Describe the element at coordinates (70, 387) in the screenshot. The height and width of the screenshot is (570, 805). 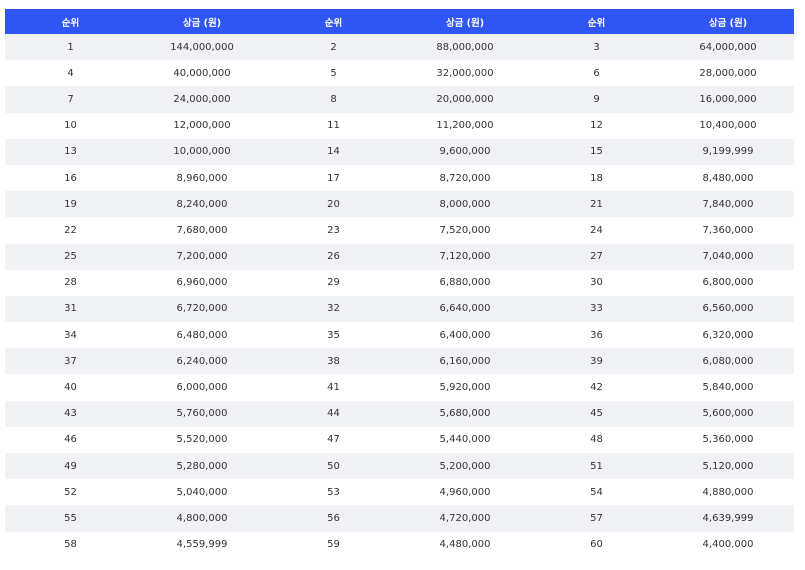
I see `rank-cell: 40` at that location.